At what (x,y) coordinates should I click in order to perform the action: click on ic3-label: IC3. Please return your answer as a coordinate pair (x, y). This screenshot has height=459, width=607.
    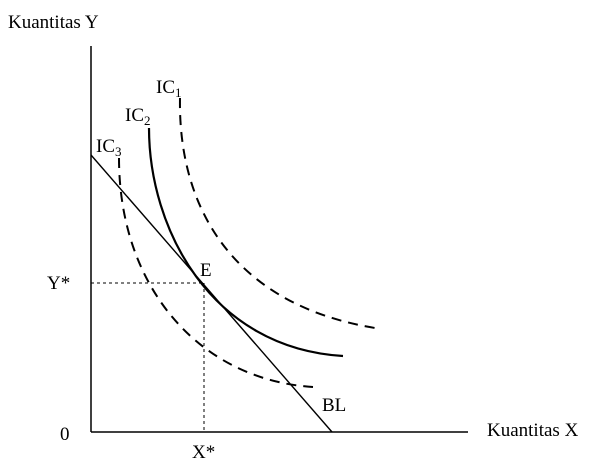
    Looking at the image, I should click on (109, 147).